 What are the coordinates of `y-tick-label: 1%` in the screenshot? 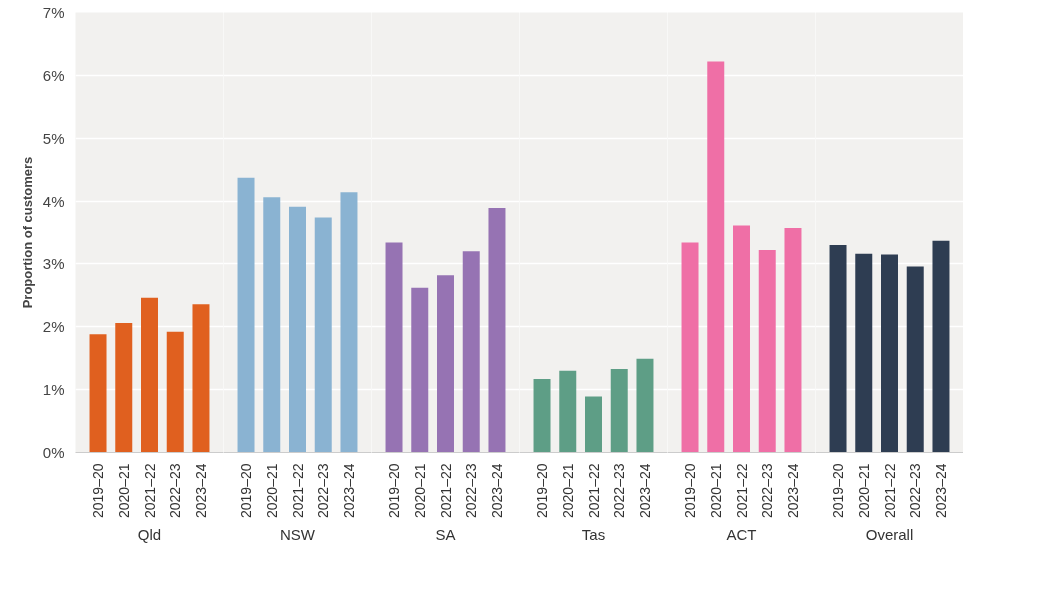 It's located at (53, 390).